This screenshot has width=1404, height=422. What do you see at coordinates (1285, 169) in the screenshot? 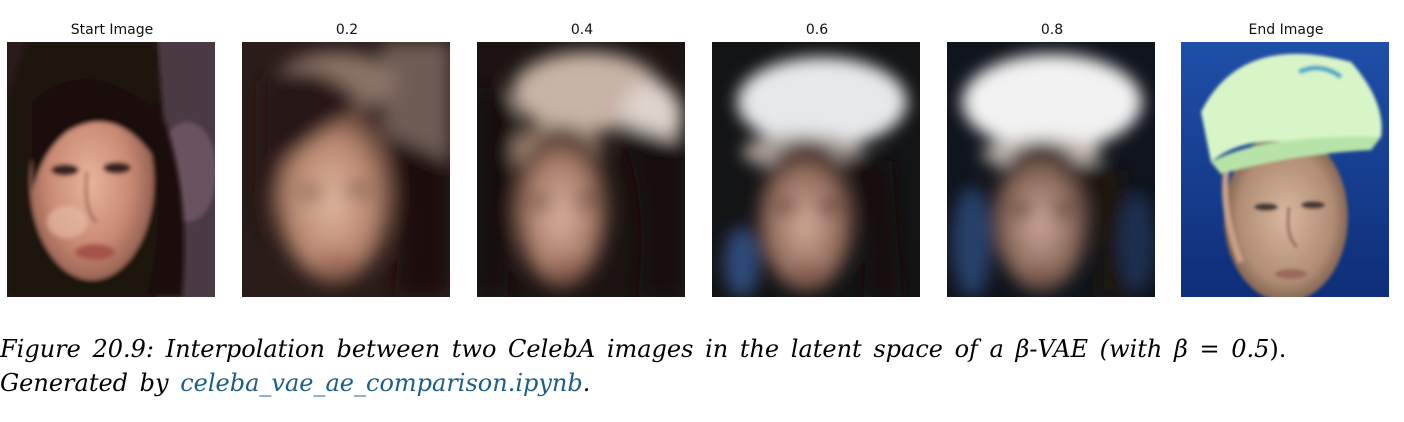
I see `end-face-photo` at bounding box center [1285, 169].